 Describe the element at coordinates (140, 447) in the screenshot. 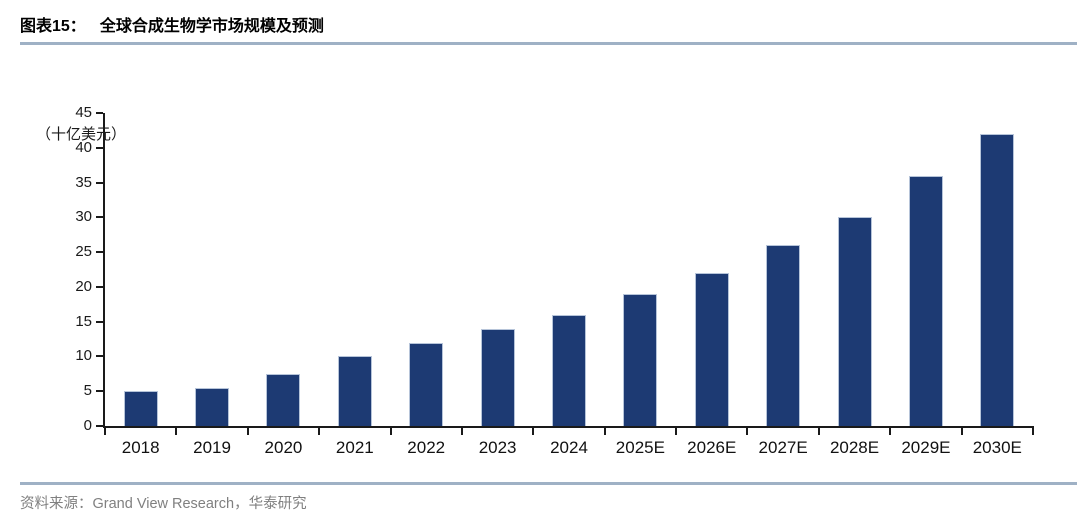

I see `x-axis-label: 2018` at that location.